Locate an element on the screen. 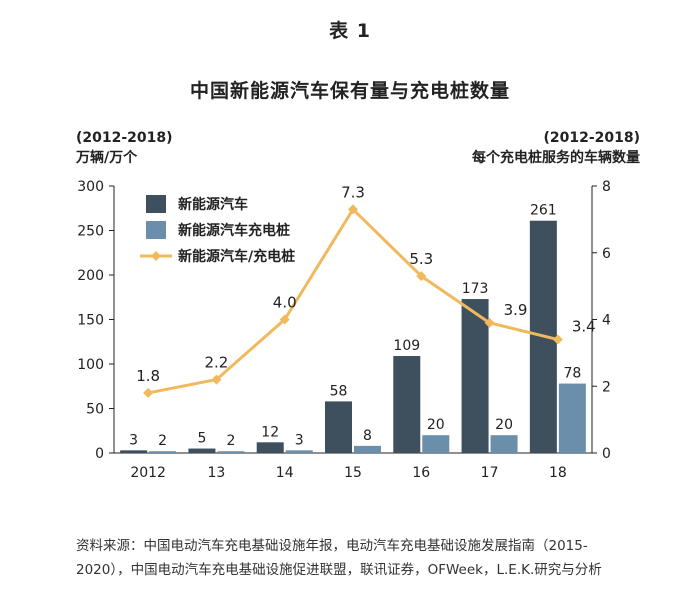 This screenshot has height=612, width=700. left-axis-header: (2012-2018) 万辆/万个 is located at coordinates (124, 148).